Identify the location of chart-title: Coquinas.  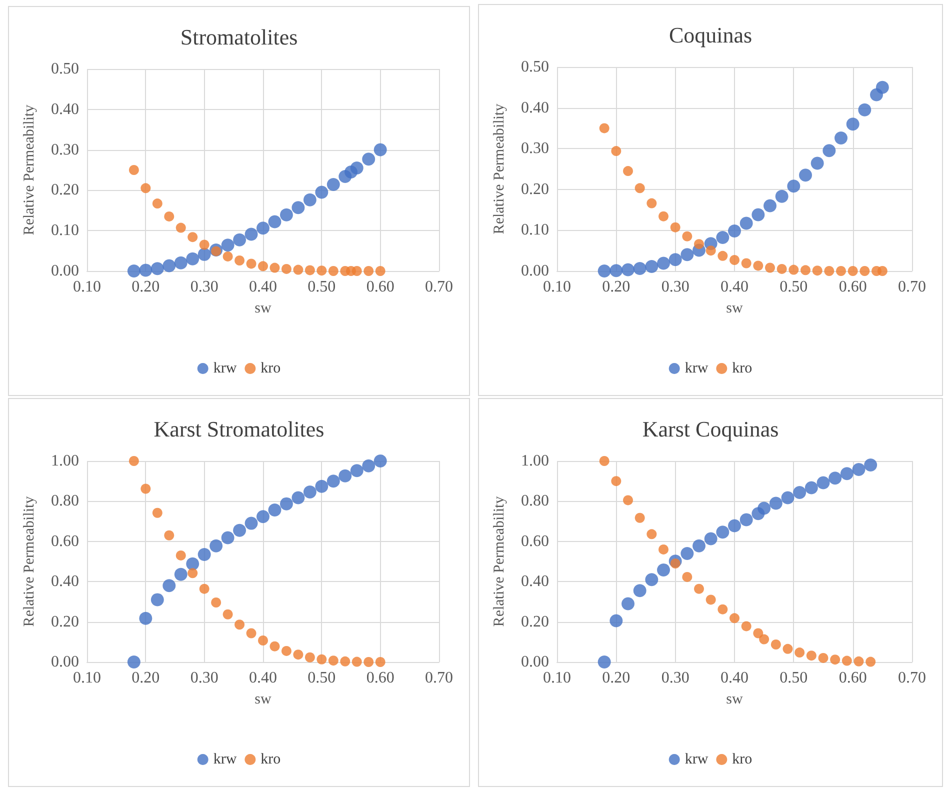
(710, 35).